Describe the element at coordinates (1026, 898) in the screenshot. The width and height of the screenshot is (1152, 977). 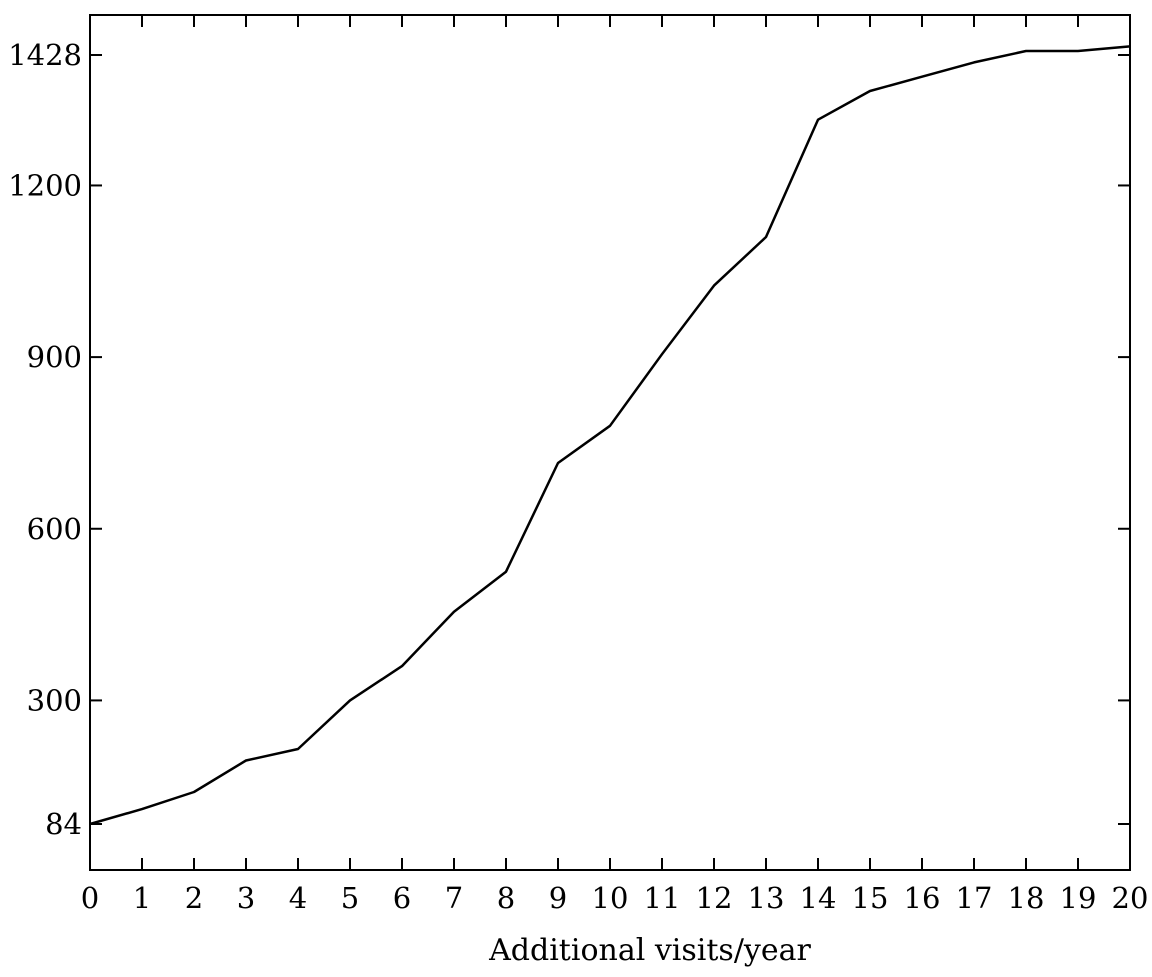
I see `x-tick-label: 18` at that location.